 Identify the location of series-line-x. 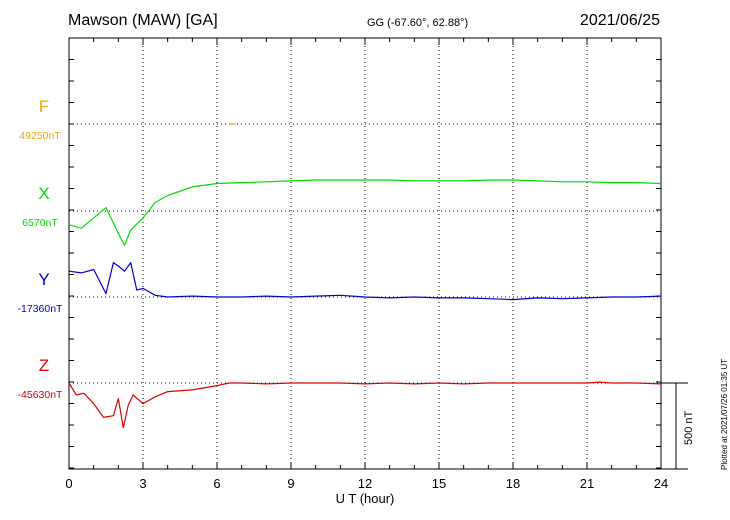
(365, 212).